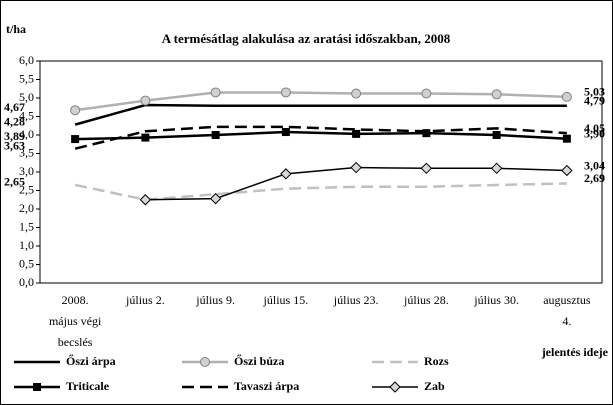  Describe the element at coordinates (145, 300) in the screenshot. I see `x-tick-label: július 2.` at that location.